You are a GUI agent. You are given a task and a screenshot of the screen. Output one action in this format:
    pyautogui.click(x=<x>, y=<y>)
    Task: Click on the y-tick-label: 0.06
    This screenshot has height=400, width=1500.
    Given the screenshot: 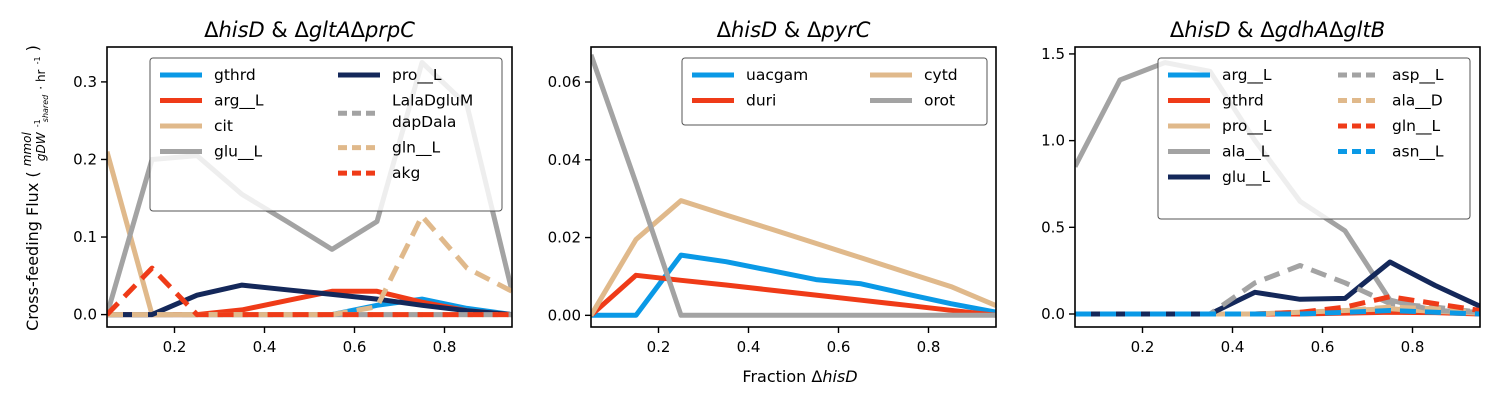 What is the action you would take?
    pyautogui.click(x=564, y=82)
    